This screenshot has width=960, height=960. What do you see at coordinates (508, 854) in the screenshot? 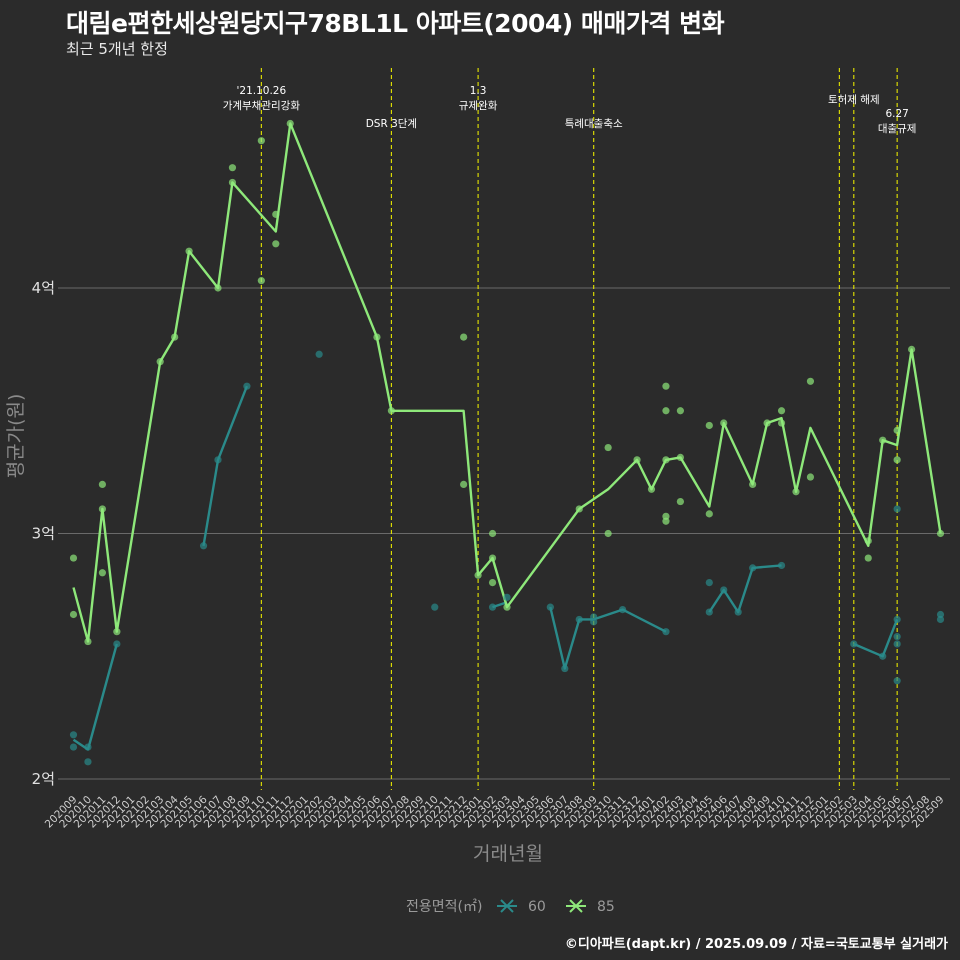
I see `x-axis-title: 거래년월` at bounding box center [508, 854].